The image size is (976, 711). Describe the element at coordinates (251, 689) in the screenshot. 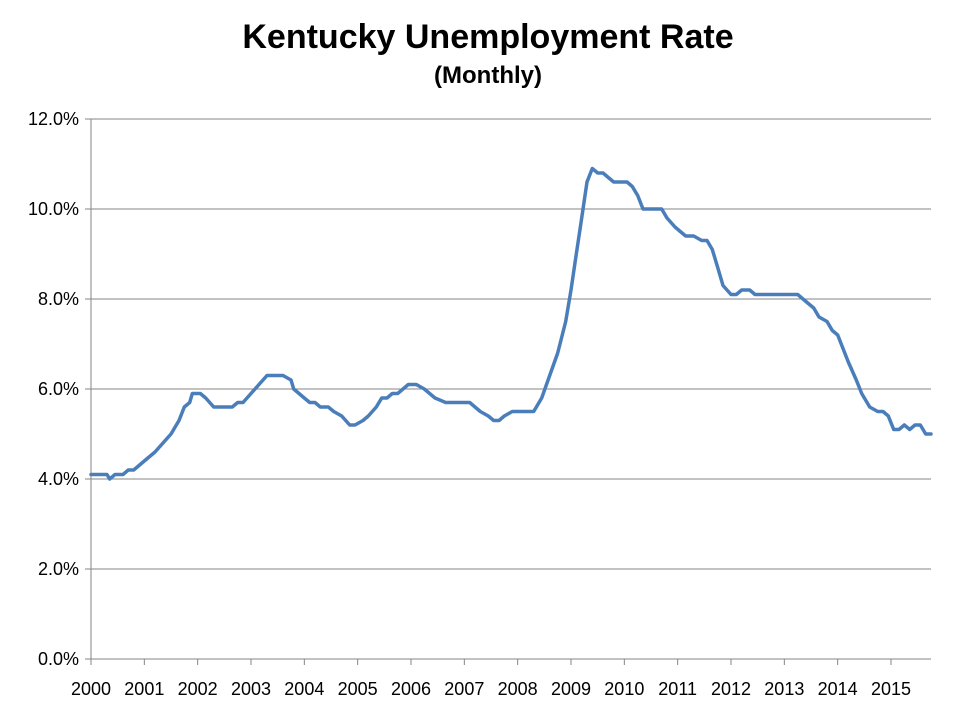

I see `x-tick-label: 2003` at that location.